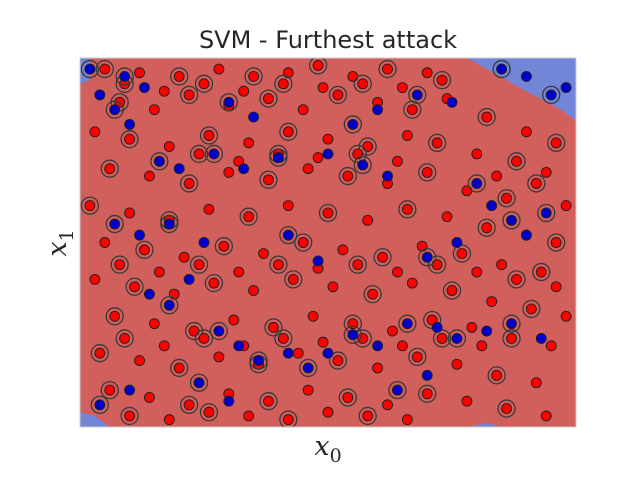 The image size is (640, 480). What do you see at coordinates (521, 89) in the screenshot?
I see `region-class-b` at bounding box center [521, 89].